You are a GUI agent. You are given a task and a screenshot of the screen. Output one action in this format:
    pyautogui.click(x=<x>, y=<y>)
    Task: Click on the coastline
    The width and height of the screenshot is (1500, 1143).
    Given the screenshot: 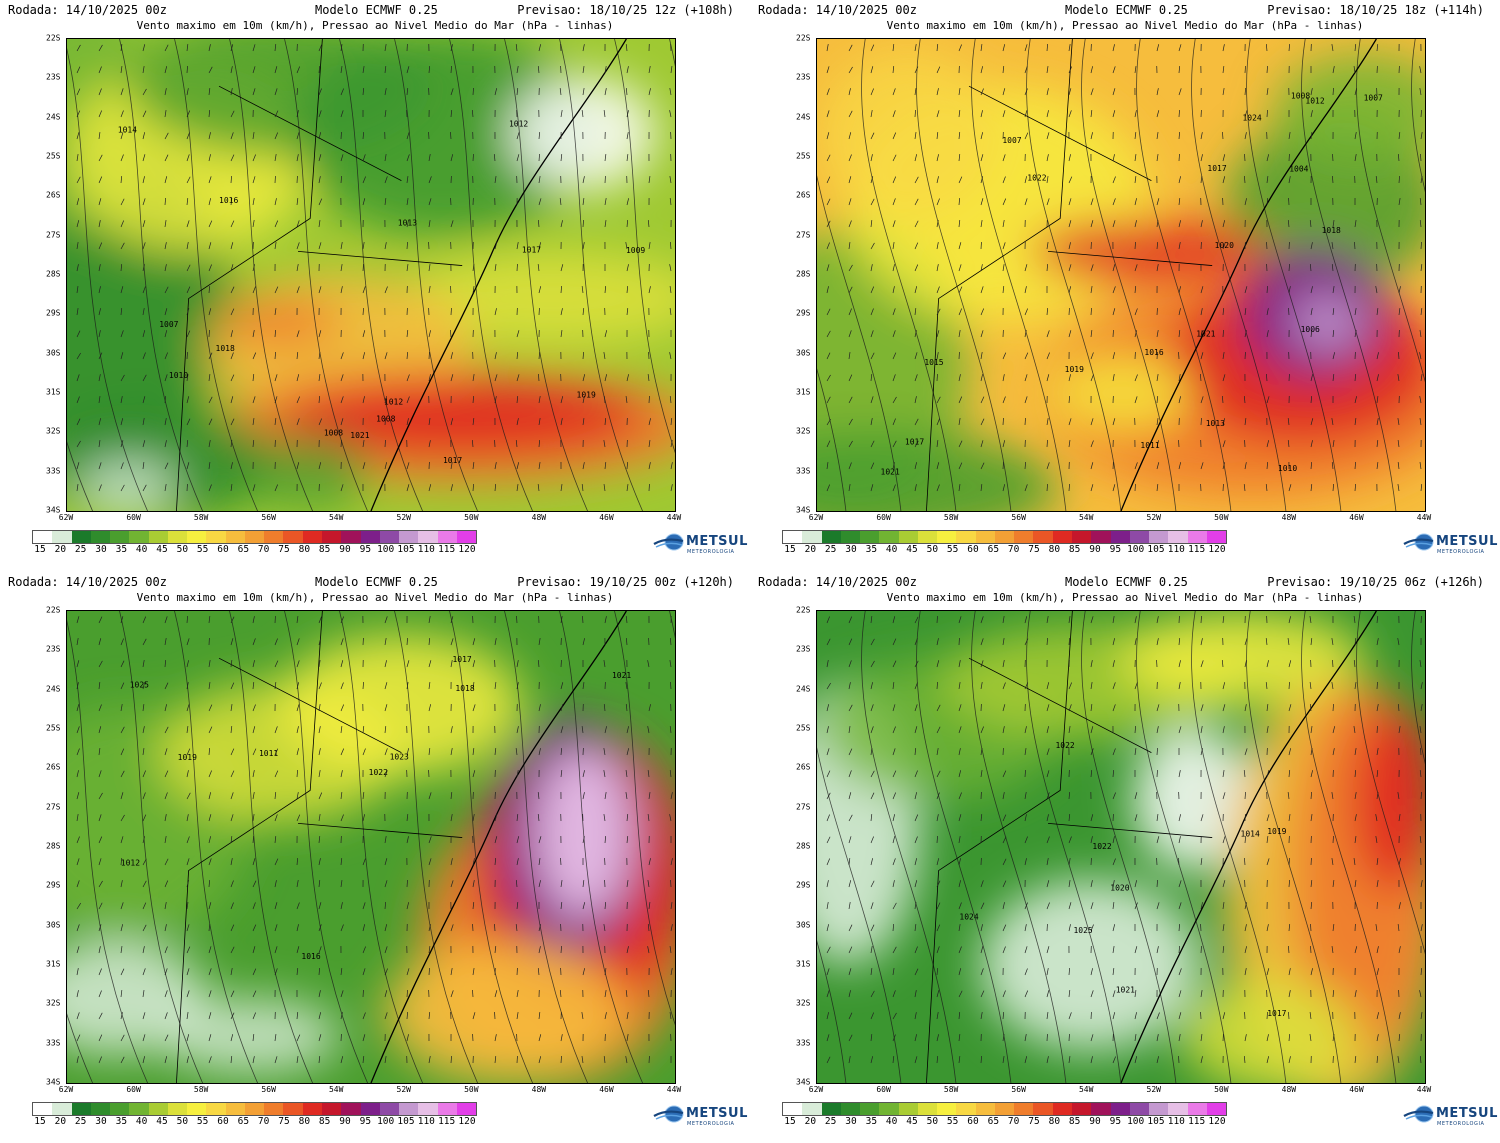 What is the action you would take?
    pyautogui.click(x=498, y=275)
    